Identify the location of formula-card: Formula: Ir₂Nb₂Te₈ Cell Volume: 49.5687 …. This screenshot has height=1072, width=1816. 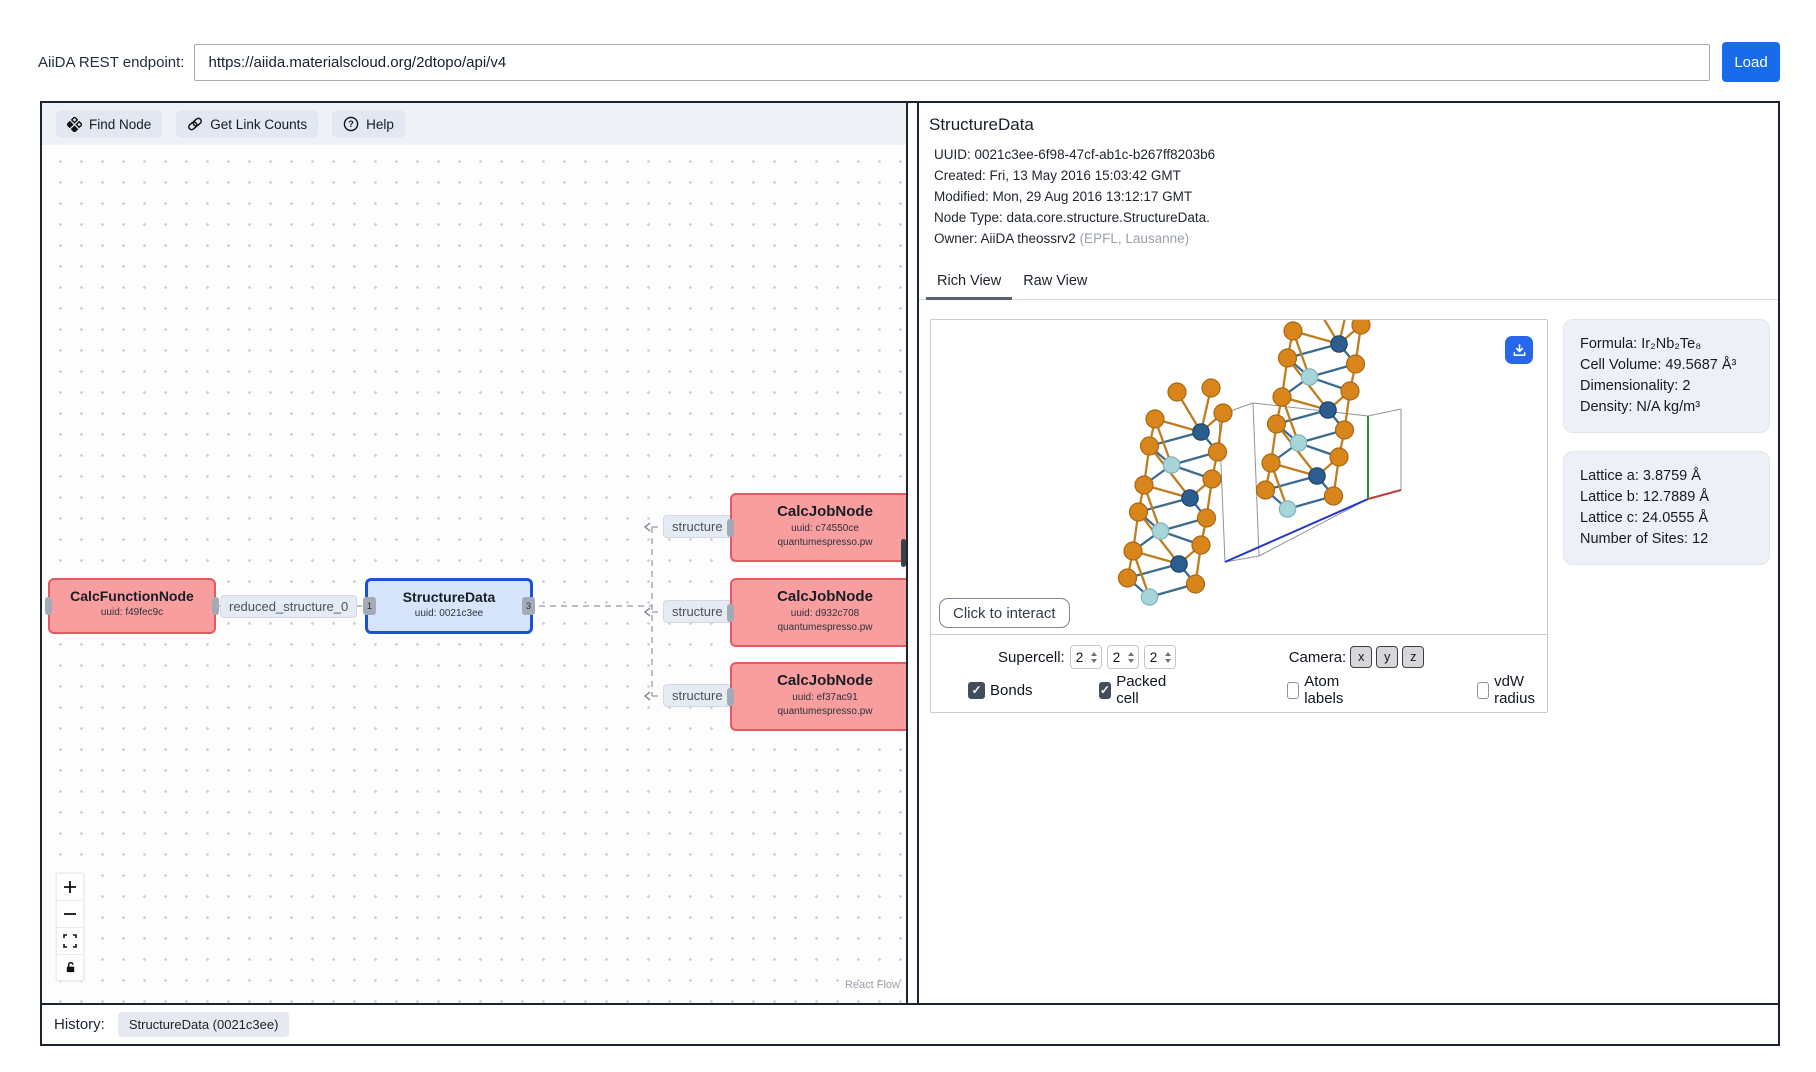
(1666, 376).